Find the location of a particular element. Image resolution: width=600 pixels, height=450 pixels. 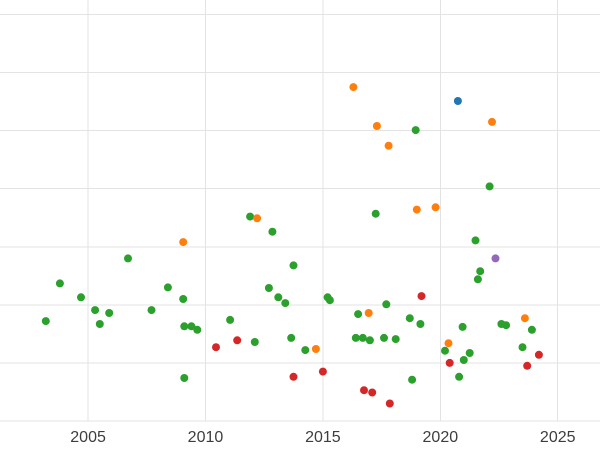

x-tick-label: 2015 is located at coordinates (323, 437).